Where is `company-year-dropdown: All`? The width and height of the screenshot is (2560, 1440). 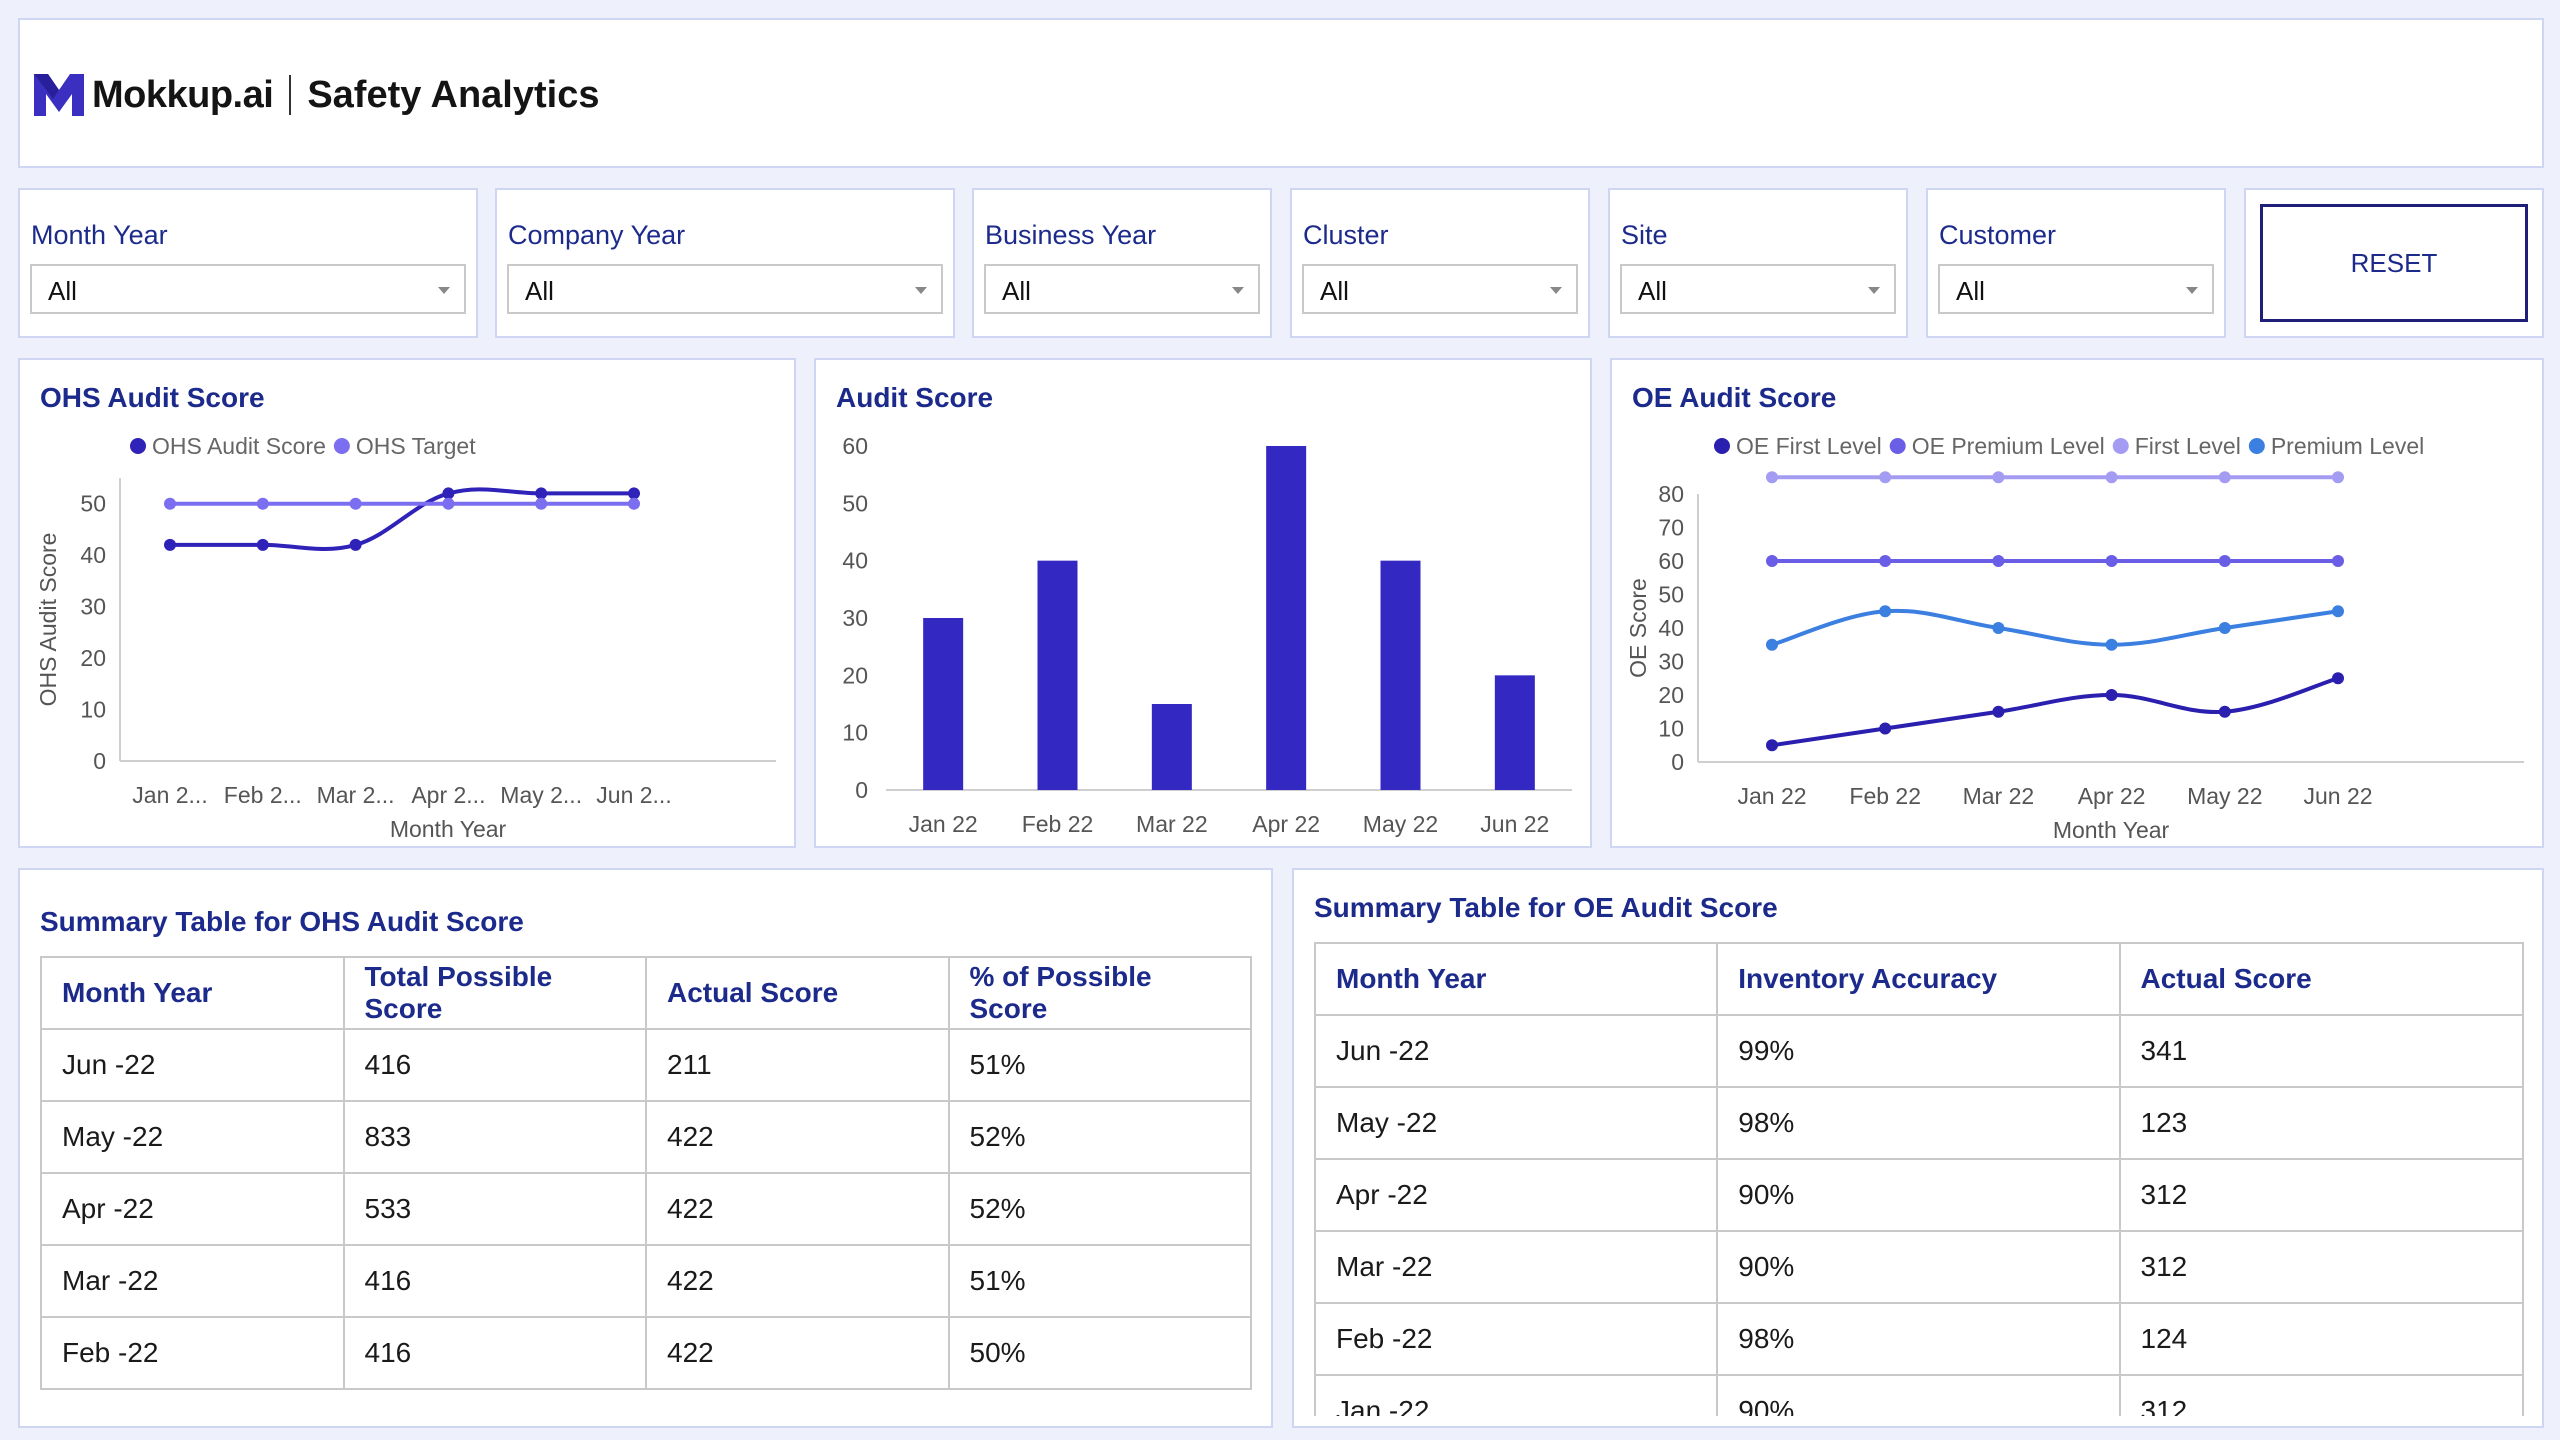
company-year-dropdown: All is located at coordinates (725, 289).